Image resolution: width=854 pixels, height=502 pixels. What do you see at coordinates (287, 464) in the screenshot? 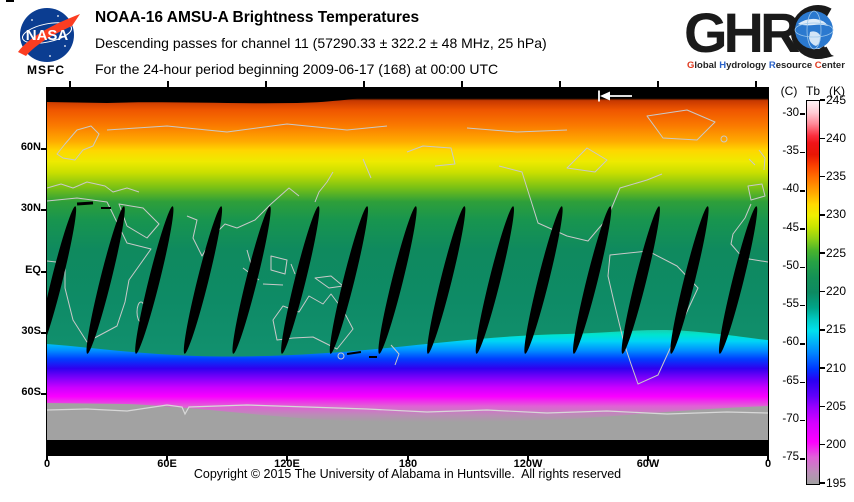
I see `lon-label-120E: 120E` at bounding box center [287, 464].